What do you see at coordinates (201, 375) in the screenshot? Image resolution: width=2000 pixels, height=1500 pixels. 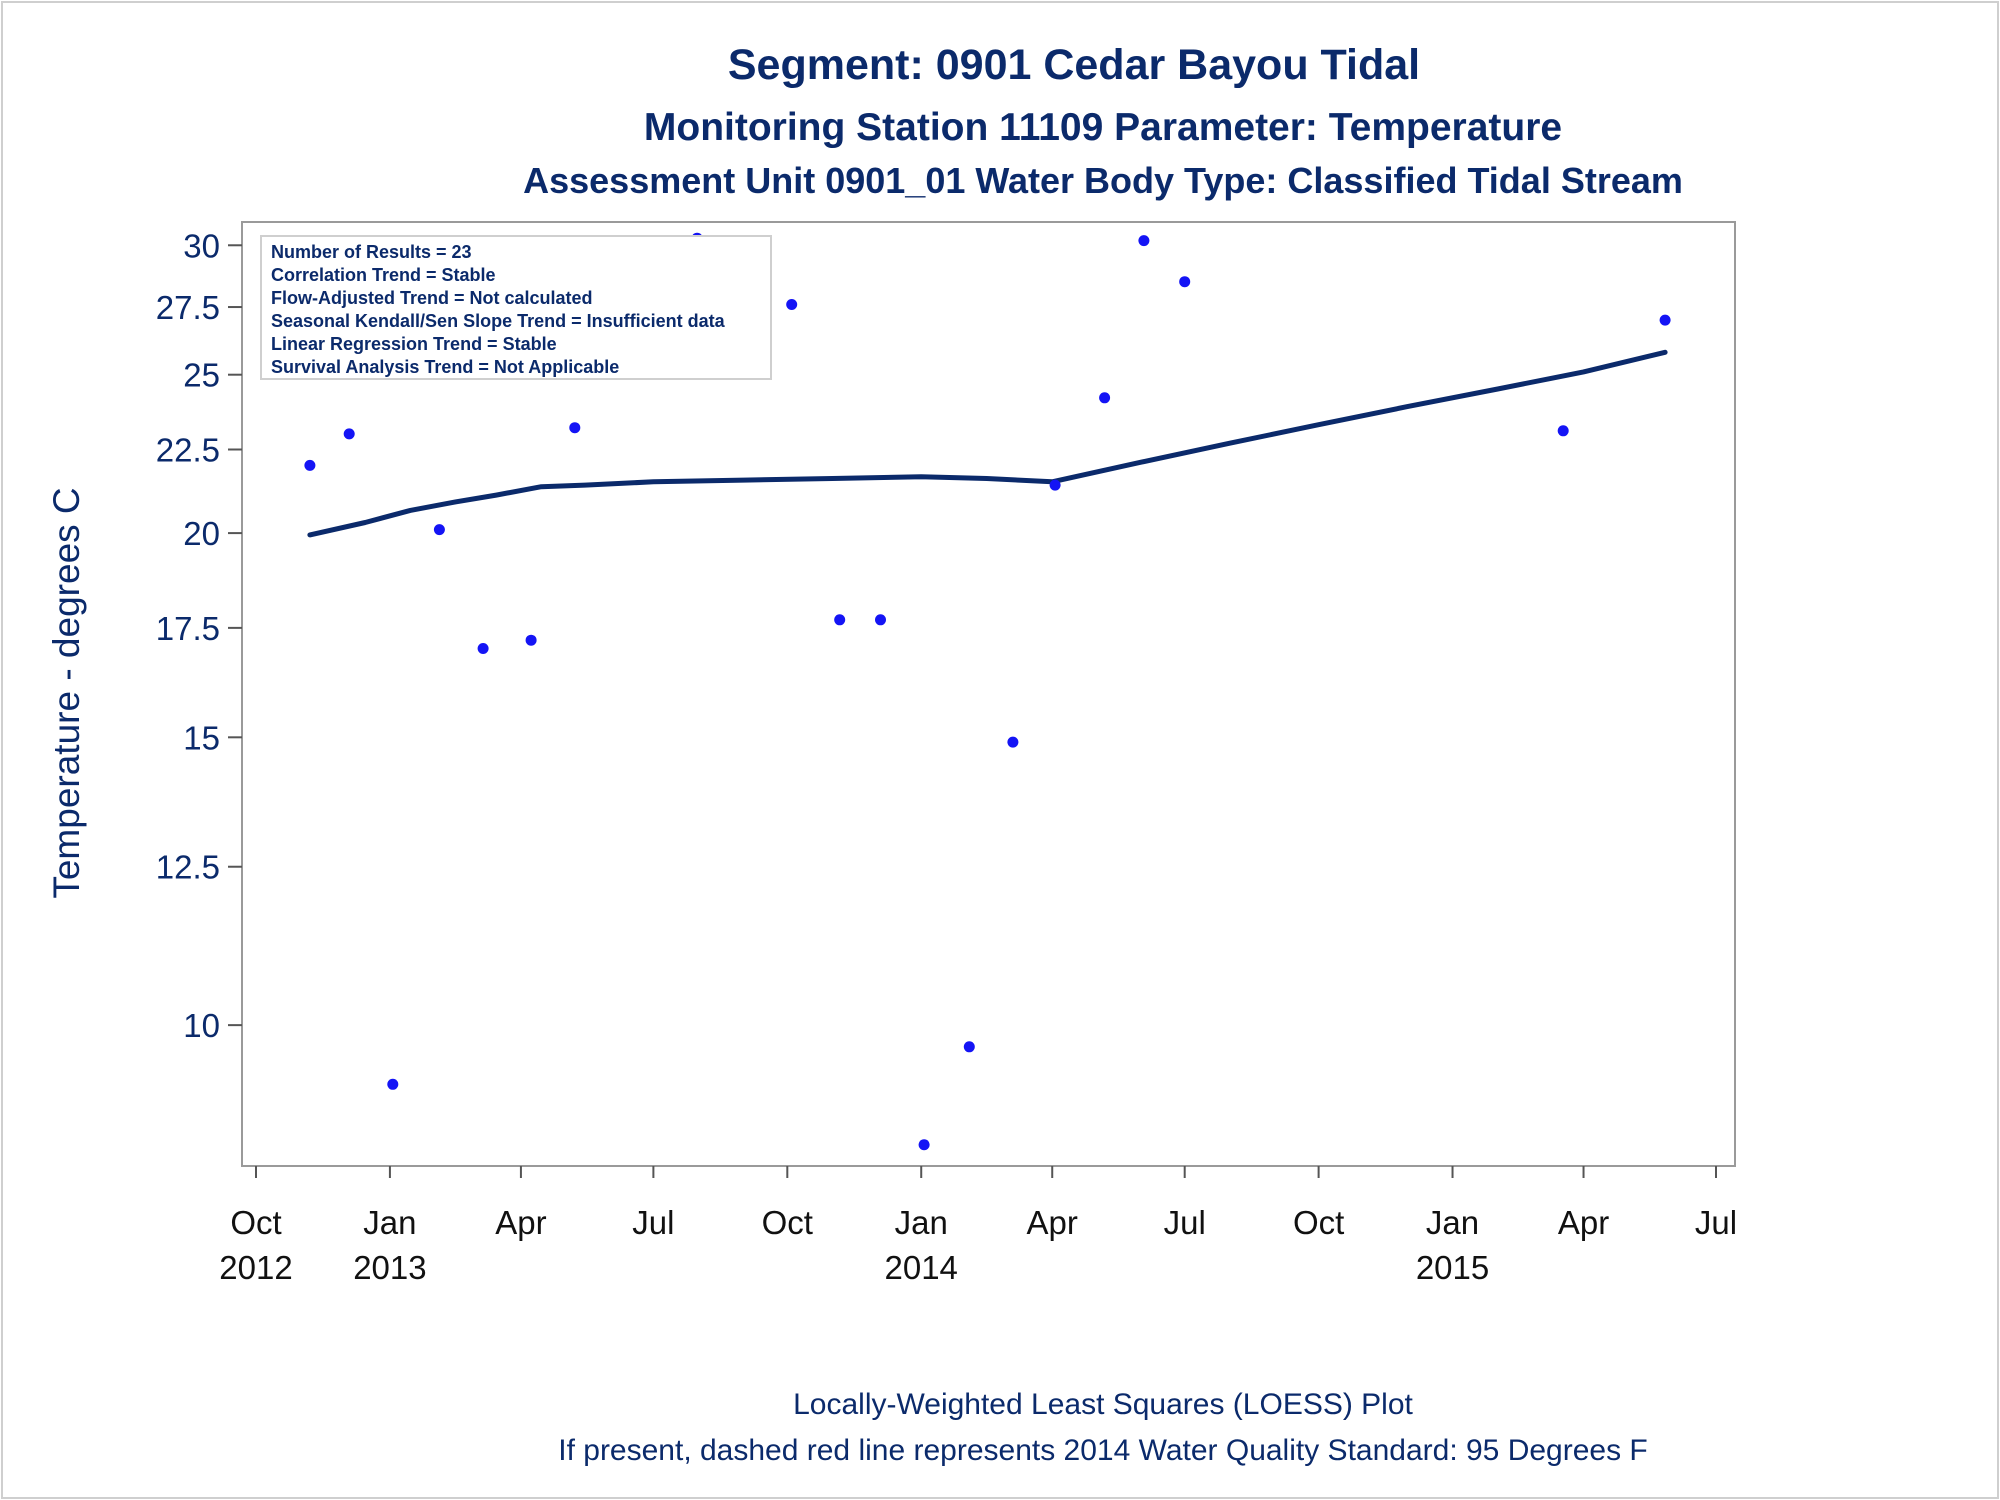 I see `y-tick-label: 25` at bounding box center [201, 375].